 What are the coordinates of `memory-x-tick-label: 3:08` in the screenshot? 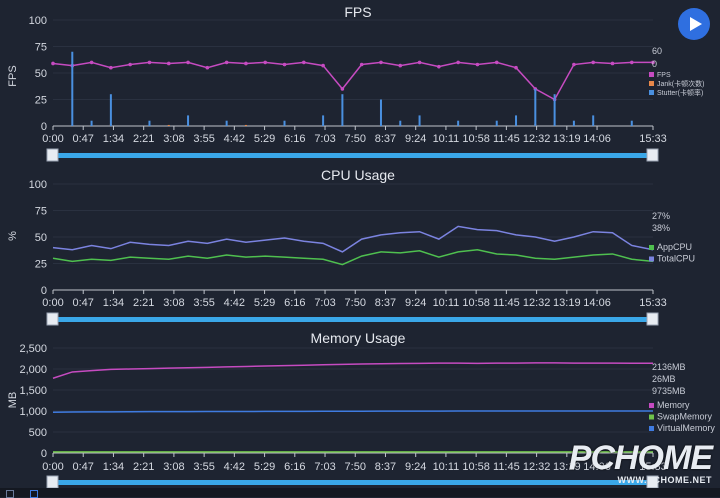 It's located at (173, 467).